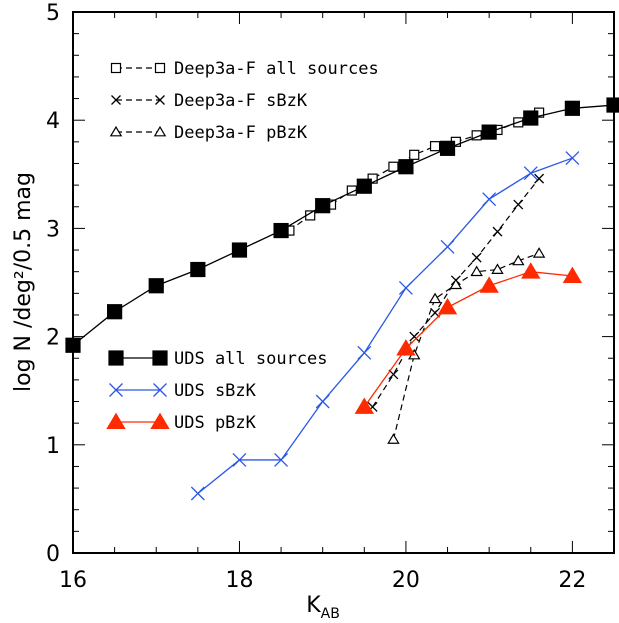 The image size is (619, 623). Describe the element at coordinates (73, 580) in the screenshot. I see `x-tick-label: 16` at that location.